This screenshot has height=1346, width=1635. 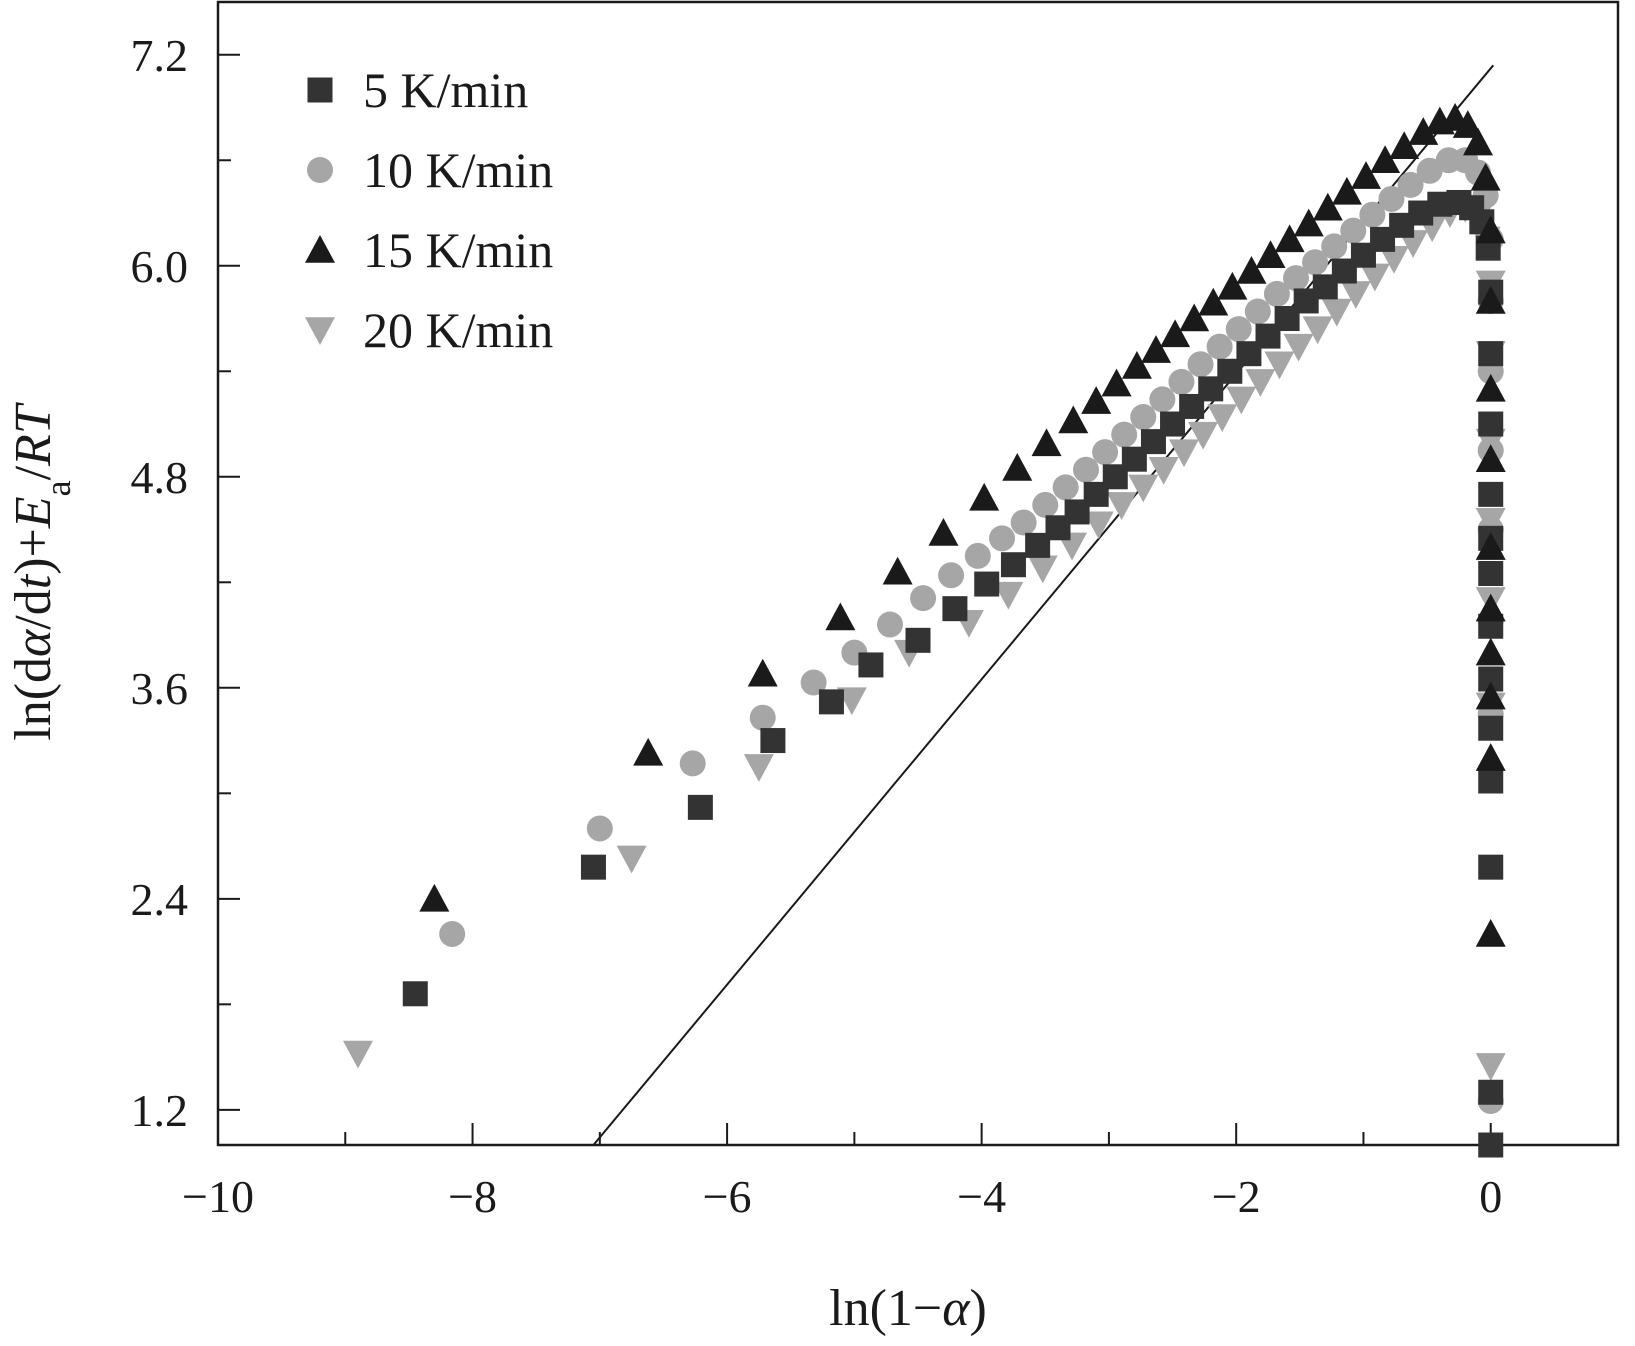 I want to click on y-axis-title-part: E, so click(x=33, y=512).